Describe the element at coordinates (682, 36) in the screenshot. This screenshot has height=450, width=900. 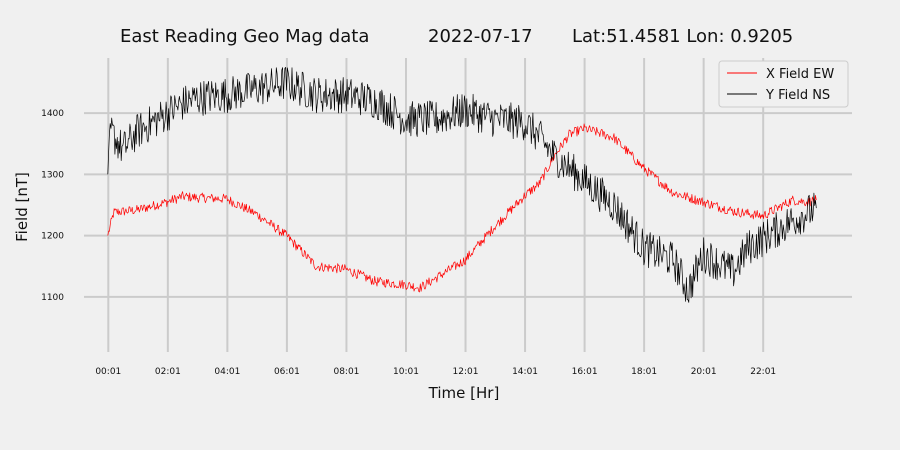
I see `chart-title-location: Lat:51.4581 Lon: 0.9205` at that location.